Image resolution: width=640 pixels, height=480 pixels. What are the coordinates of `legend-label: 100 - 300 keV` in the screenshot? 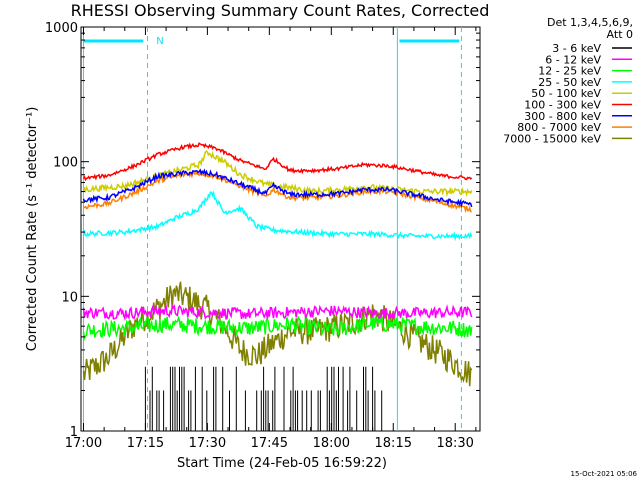 It's located at (562, 105).